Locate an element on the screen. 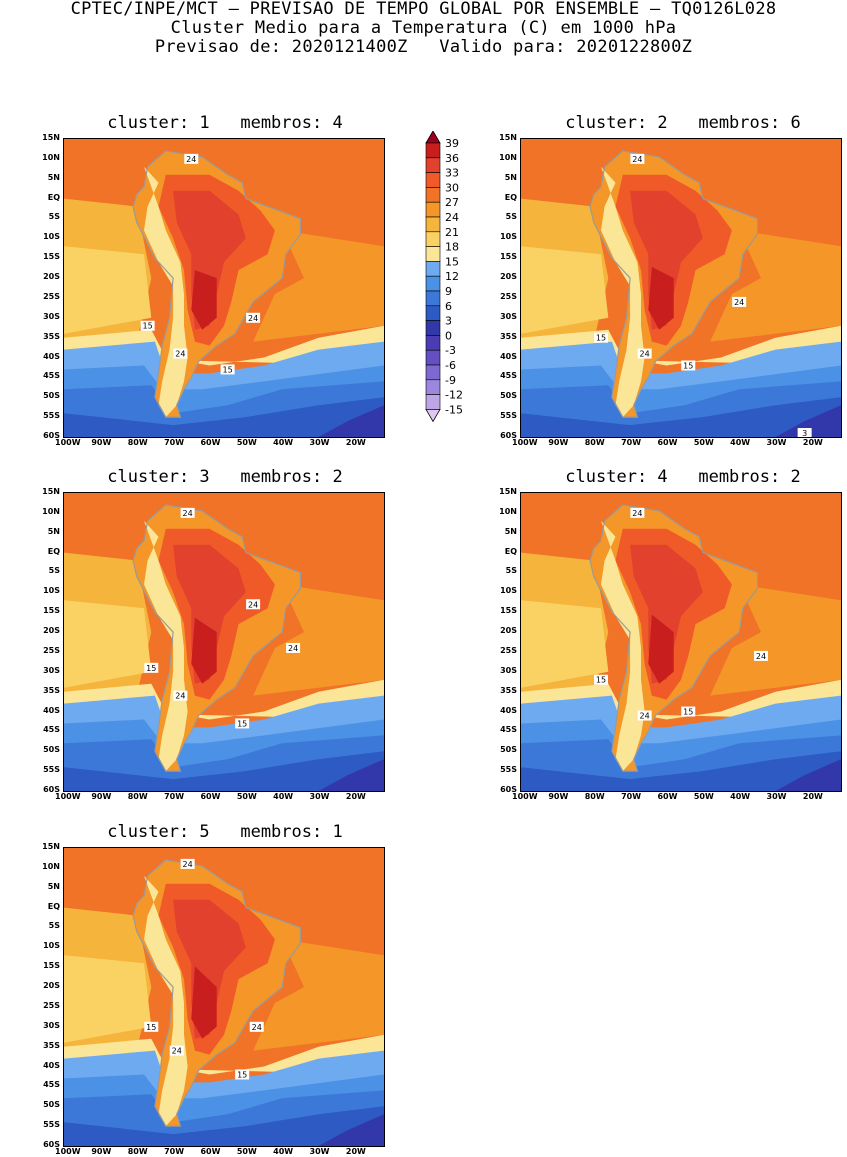 Image resolution: width=847 pixels, height=1157 pixels. svg-text: 3 is located at coordinates (804, 433).